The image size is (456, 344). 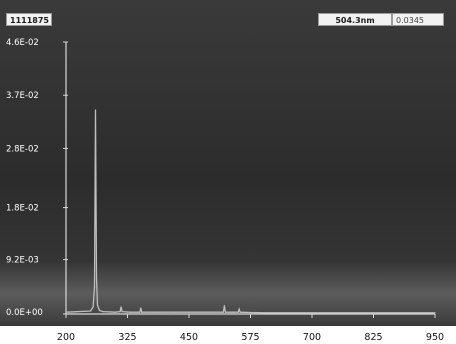 I want to click on x-tick-label: 950, so click(x=435, y=337).